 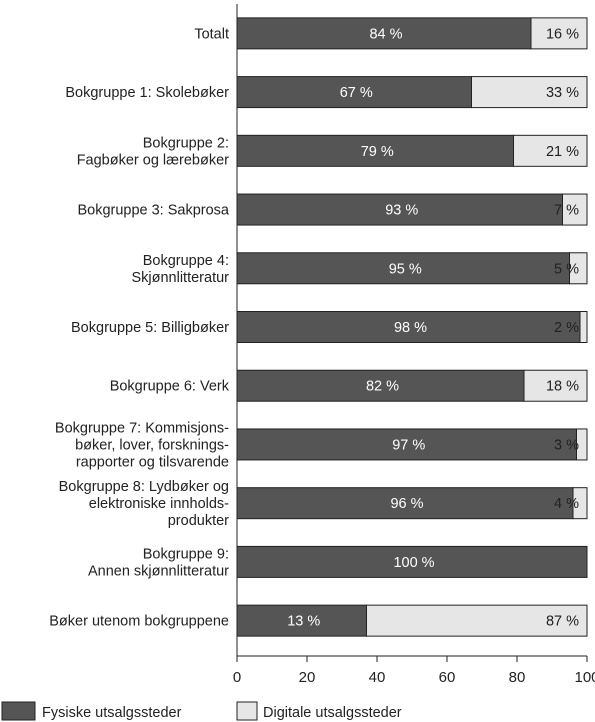 What do you see at coordinates (562, 387) in the screenshot?
I see `data-label-digitale: 18 %` at bounding box center [562, 387].